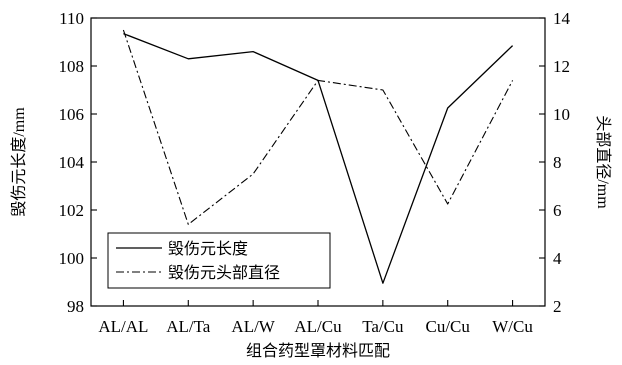 Image resolution: width=622 pixels, height=365 pixels. What do you see at coordinates (72, 66) in the screenshot?
I see `y-tick-label-left: 108` at bounding box center [72, 66].